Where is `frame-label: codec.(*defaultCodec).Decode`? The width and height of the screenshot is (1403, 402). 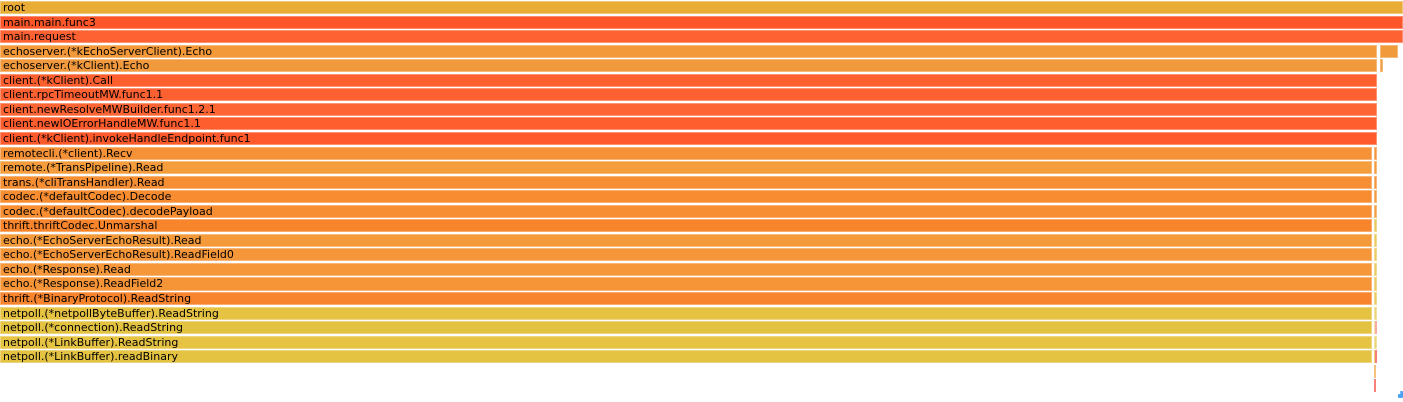
frame-label: codec.(*defaultCodec).Decode is located at coordinates (87, 197).